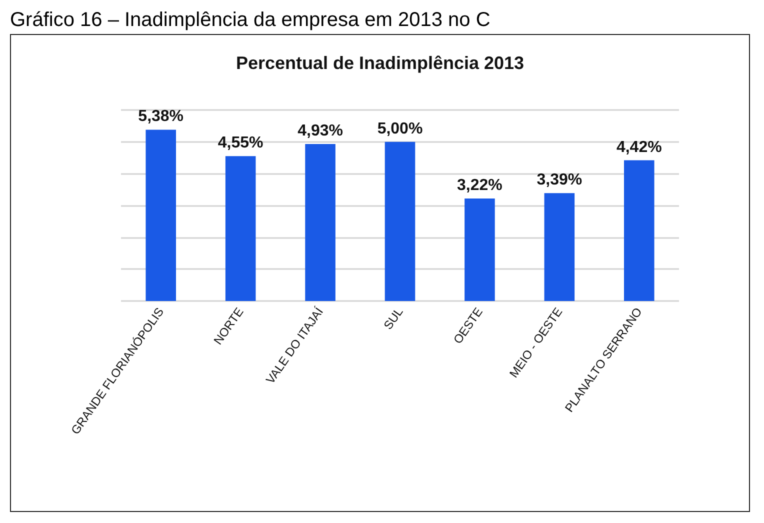 The image size is (764, 523). What do you see at coordinates (393, 318) in the screenshot?
I see `x-tick-label: SUL` at bounding box center [393, 318].